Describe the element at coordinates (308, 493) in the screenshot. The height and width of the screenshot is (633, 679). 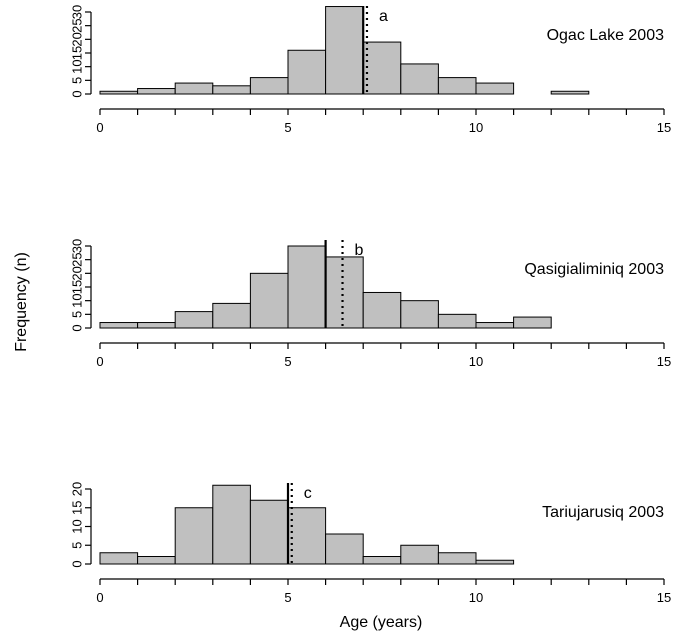
I see `panel-letter: c` at that location.